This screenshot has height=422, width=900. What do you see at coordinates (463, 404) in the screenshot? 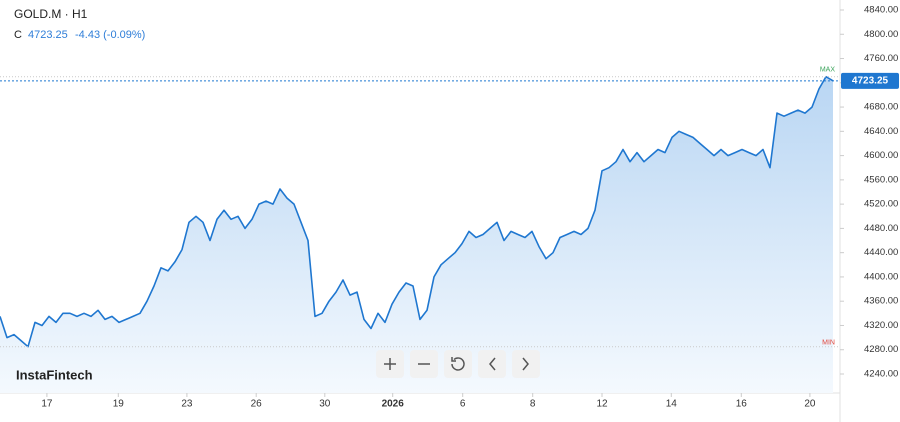
I see `x-tick-label: 6` at bounding box center [463, 404].